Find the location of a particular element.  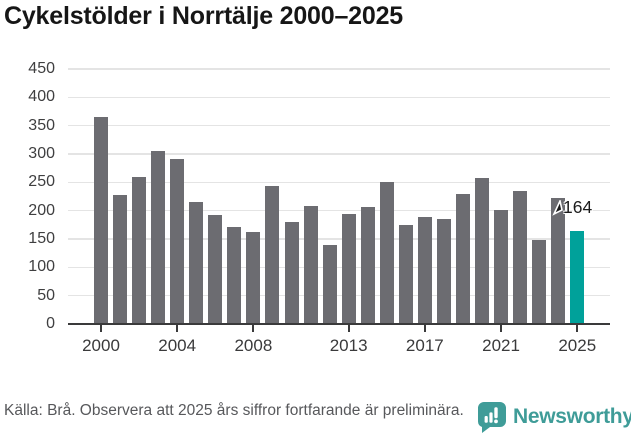

highlight-annotation: 164 is located at coordinates (572, 207).